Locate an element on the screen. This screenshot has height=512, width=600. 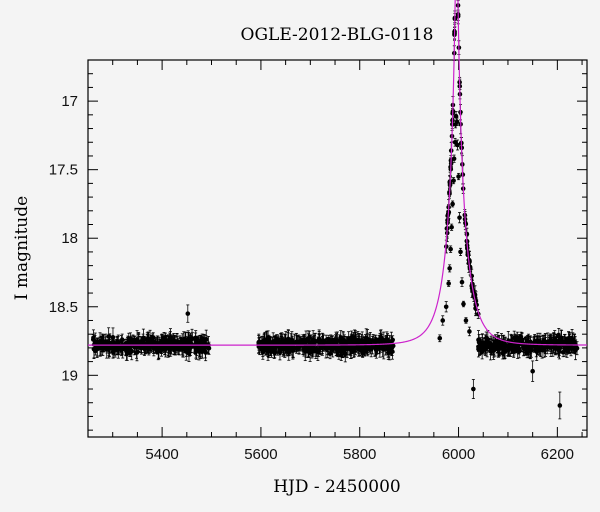
x-tick-label: 6000 is located at coordinates (458, 454).